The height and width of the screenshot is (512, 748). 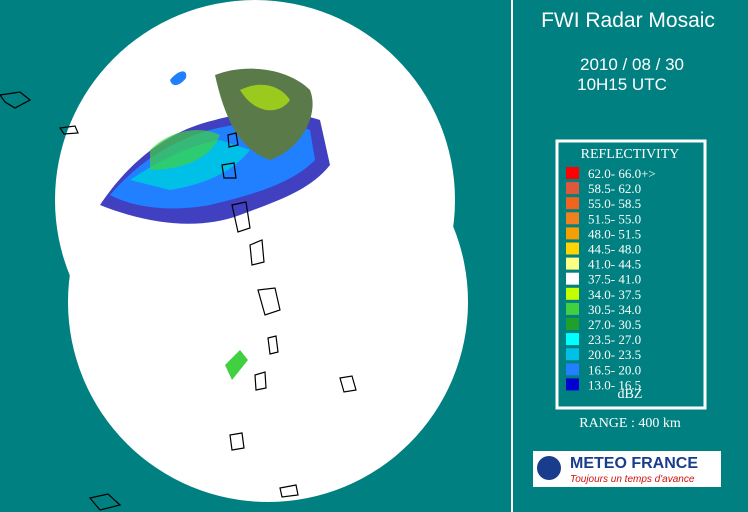 I want to click on legend-label: 23.5- 27.0, so click(x=614, y=339).